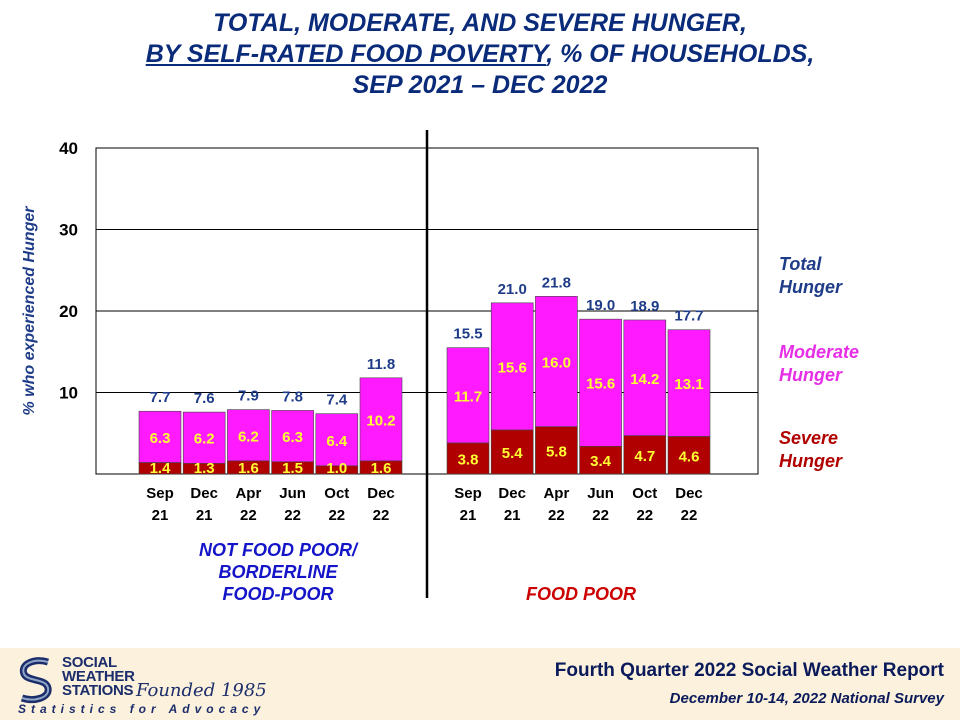 The height and width of the screenshot is (720, 960). I want to click on title-line-2-rest: , % OF HOUSEHOLDS,, so click(680, 54).